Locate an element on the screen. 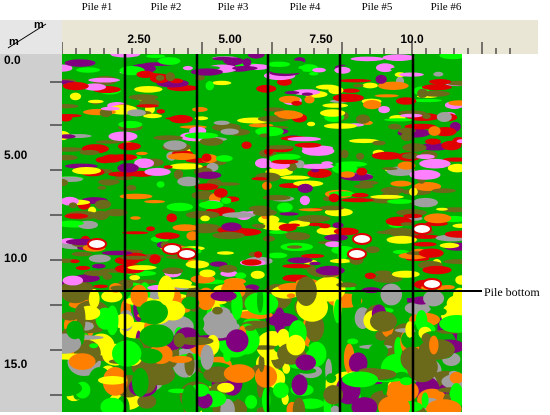 Image resolution: width=550 pixels, height=415 pixels. depth-tick-label: 5.00 is located at coordinates (16, 155).